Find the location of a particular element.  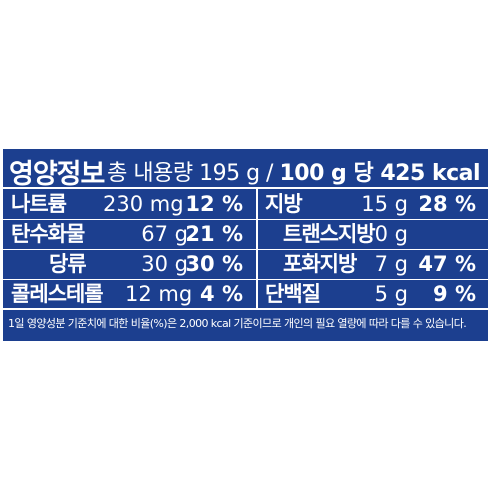

nutrient-amount: 12 mg is located at coordinates (159, 294).